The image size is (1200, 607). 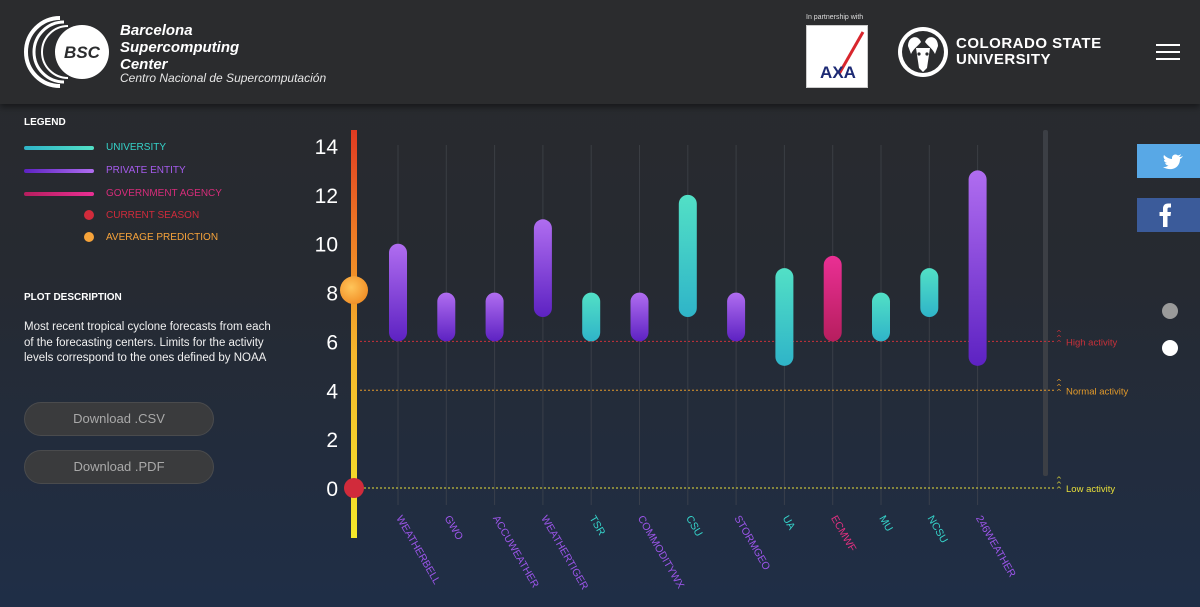 I want to click on x-category-label: 246WEATHER, so click(x=995, y=547).